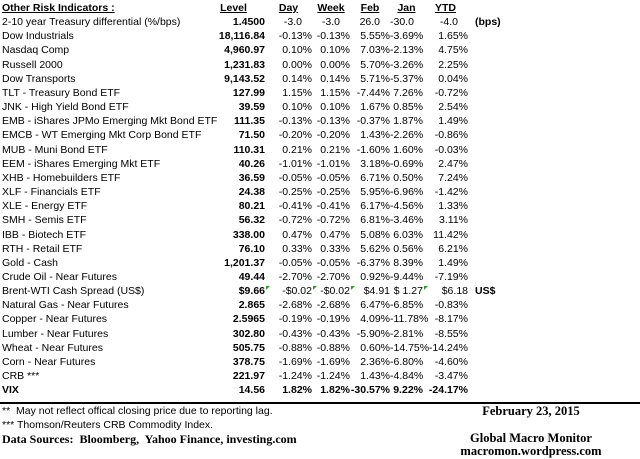  What do you see at coordinates (44, 220) in the screenshot?
I see `row-label: SMH - Semis ETF` at bounding box center [44, 220].